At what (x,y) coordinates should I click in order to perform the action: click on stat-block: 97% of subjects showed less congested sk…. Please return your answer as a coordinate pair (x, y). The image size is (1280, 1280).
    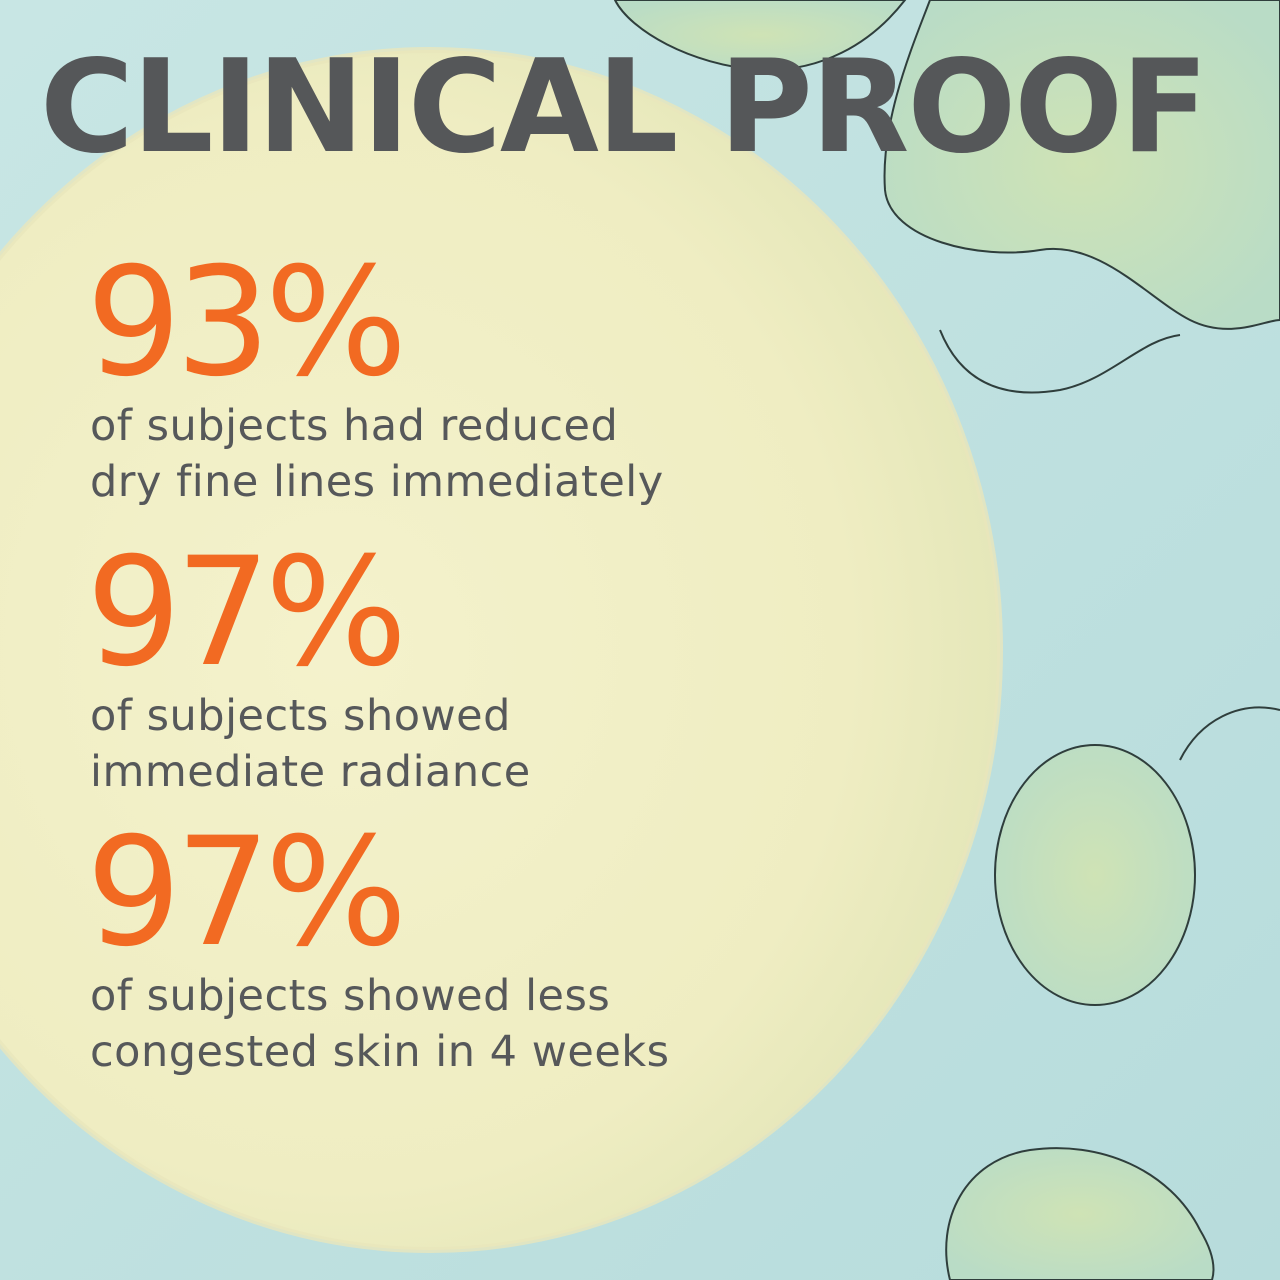
    Looking at the image, I should click on (378, 949).